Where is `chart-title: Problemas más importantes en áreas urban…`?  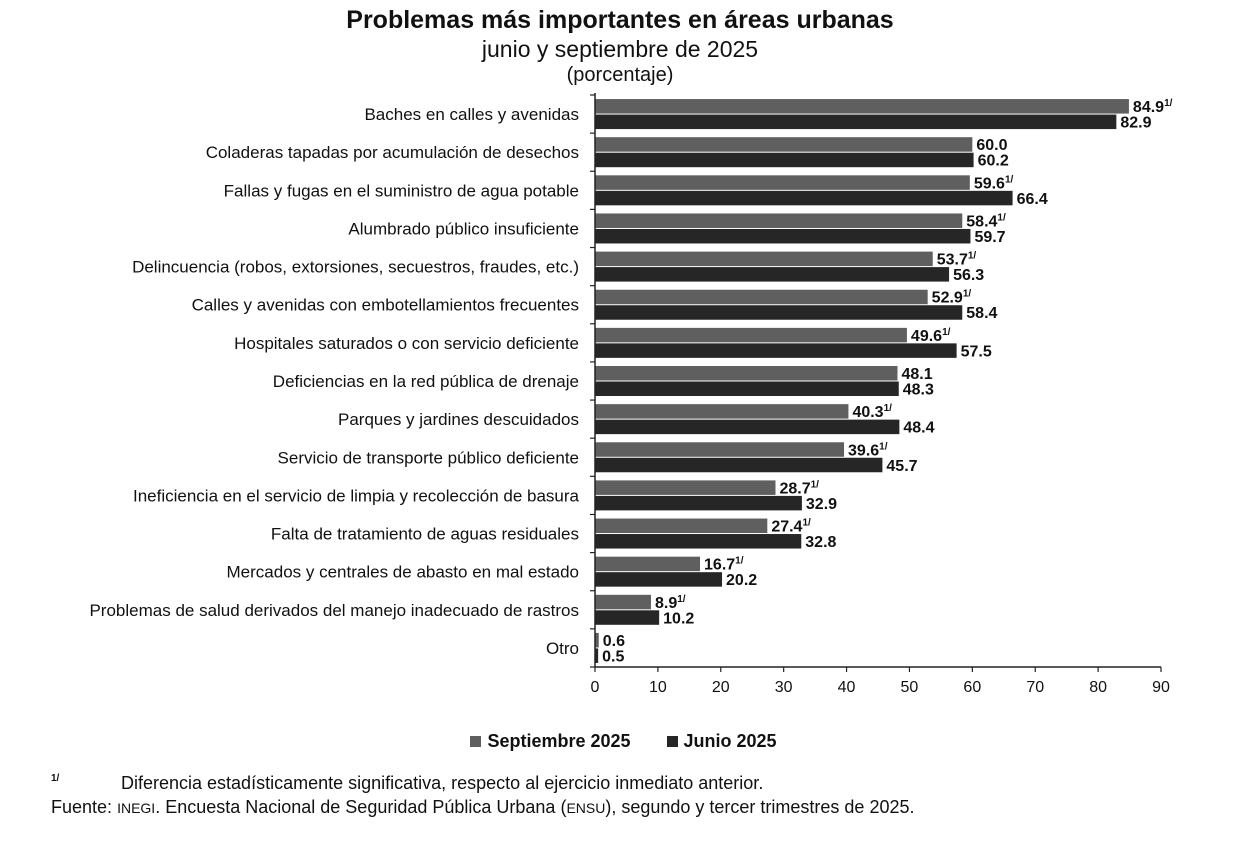 chart-title: Problemas más importantes en áreas urban… is located at coordinates (620, 20).